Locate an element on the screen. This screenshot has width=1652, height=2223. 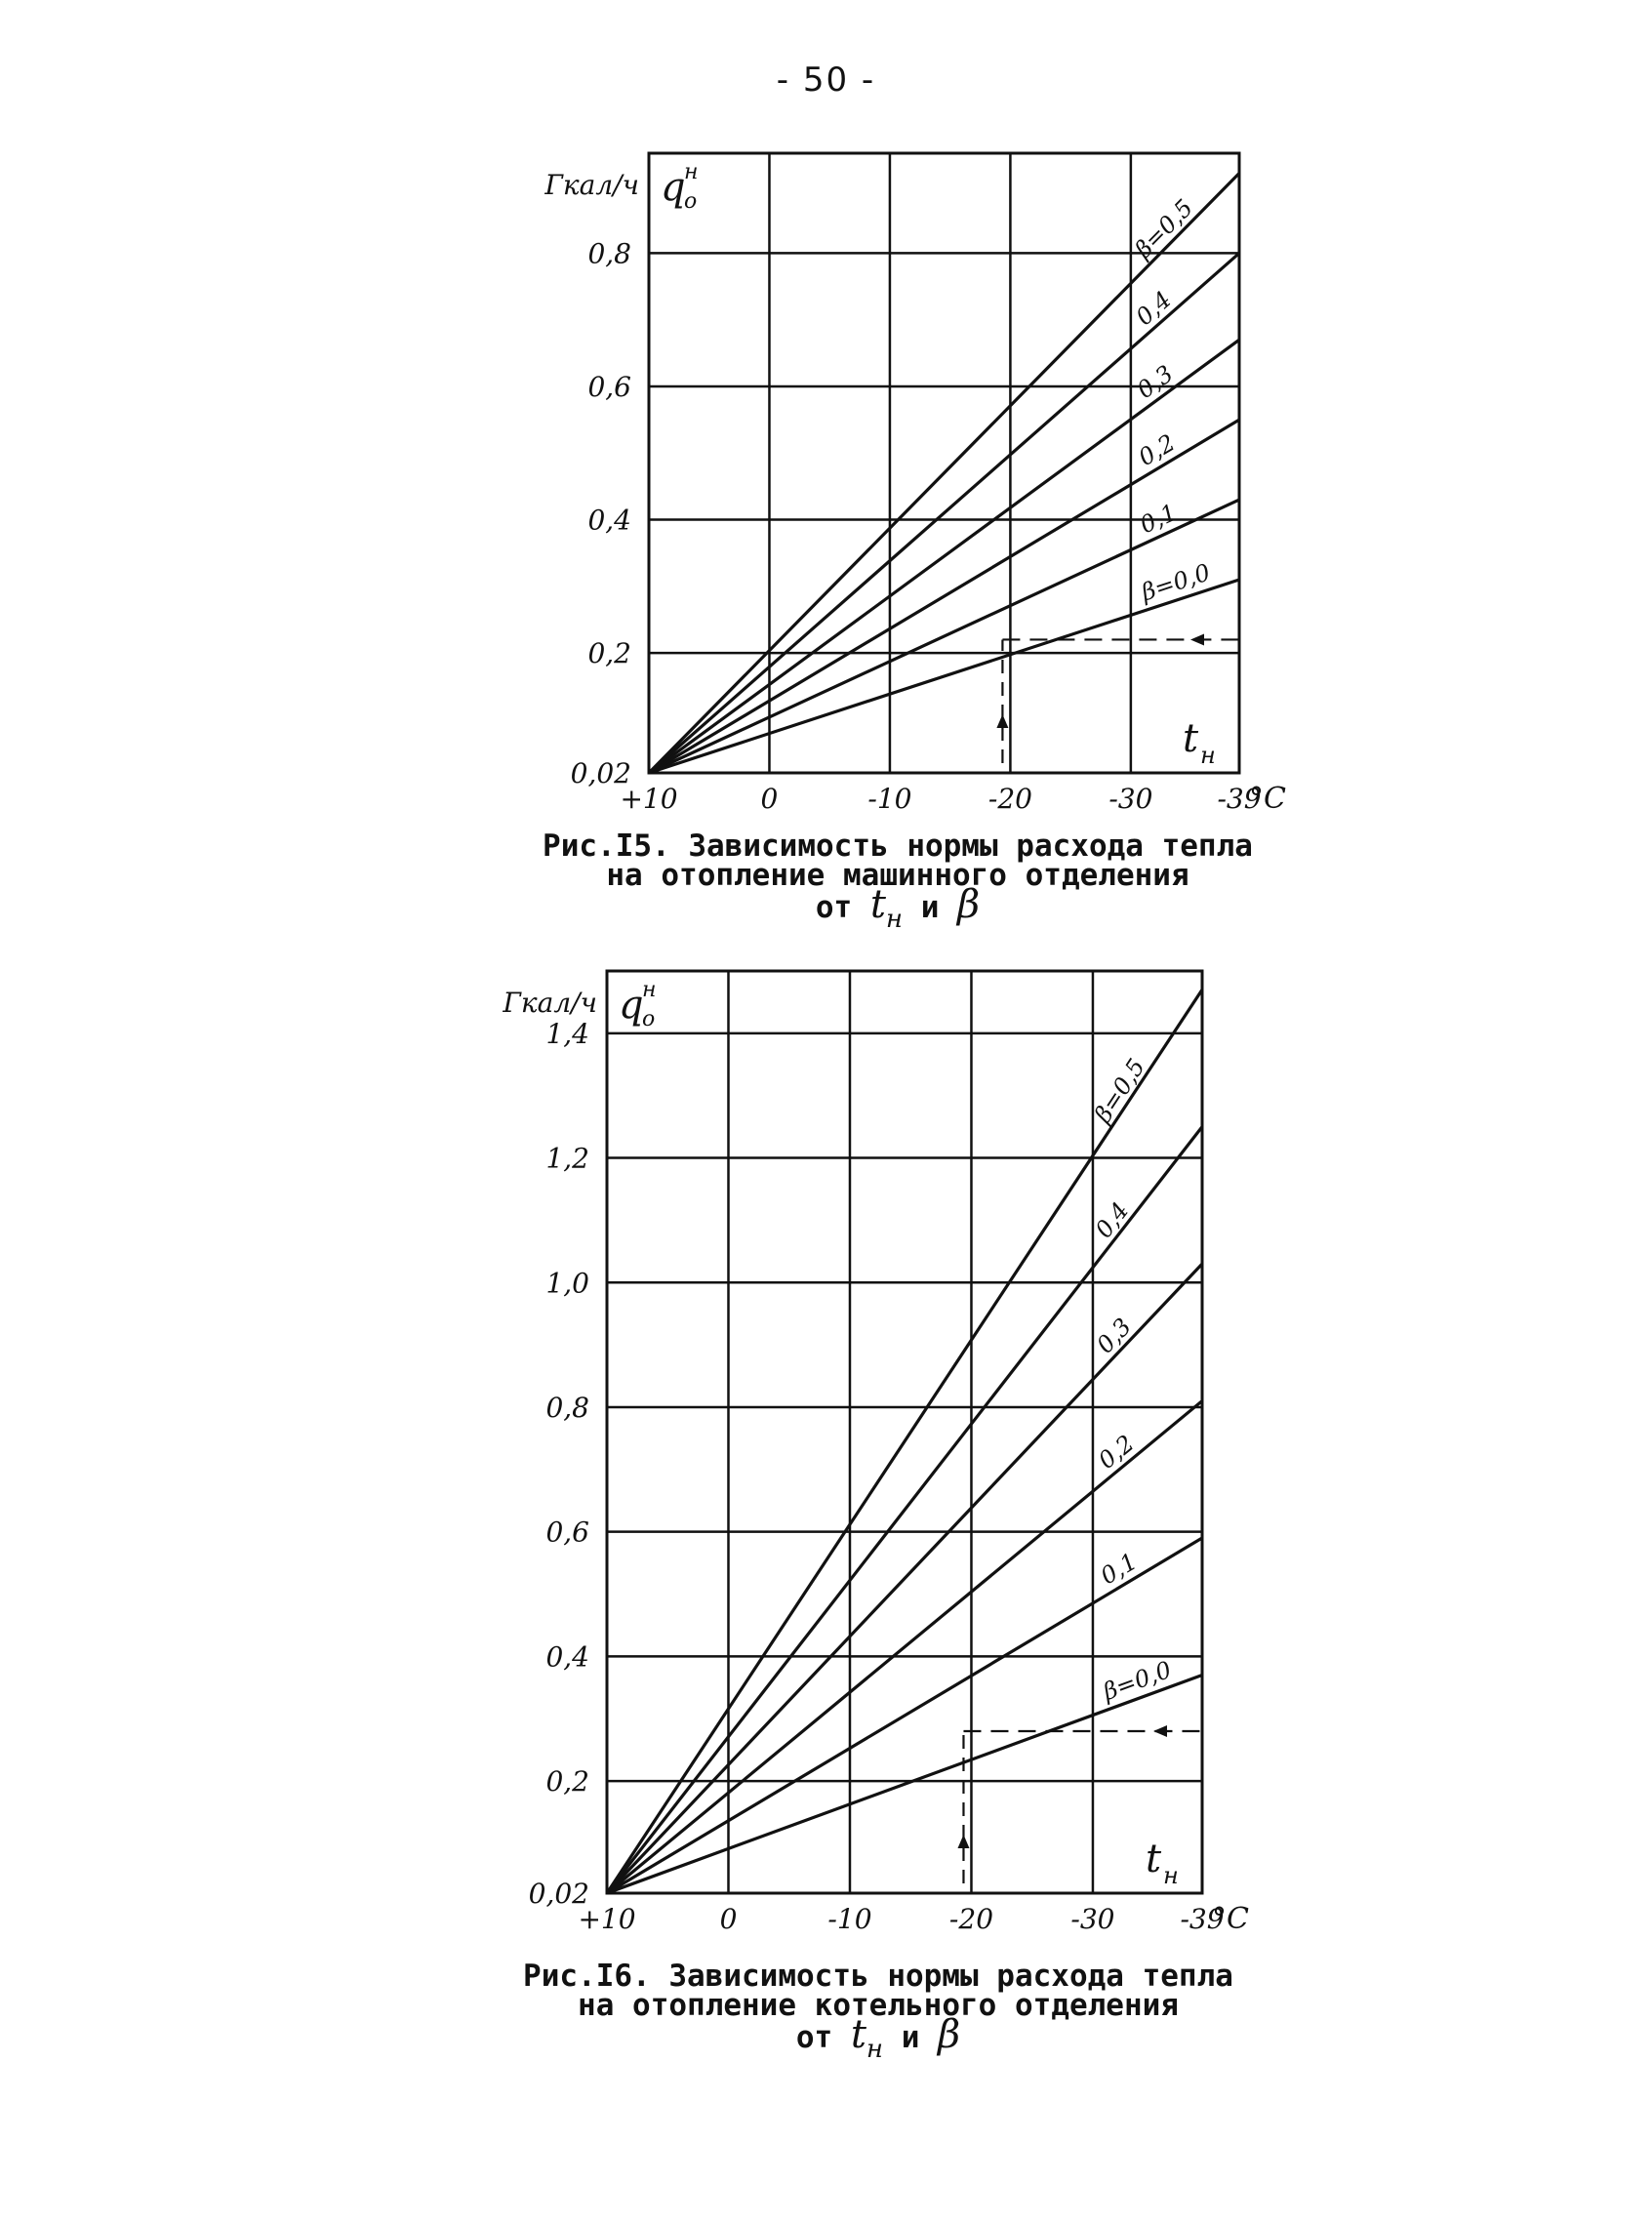
x-tick-label-15-0: +10 is located at coordinates (649, 799).